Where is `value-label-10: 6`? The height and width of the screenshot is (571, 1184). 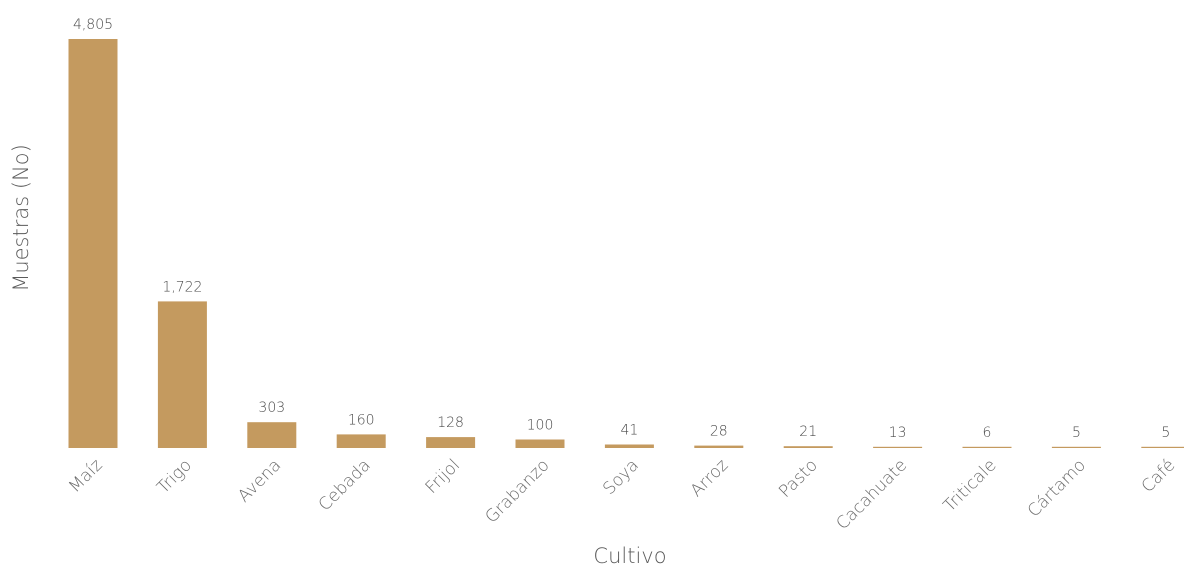
value-label-10: 6 is located at coordinates (987, 433).